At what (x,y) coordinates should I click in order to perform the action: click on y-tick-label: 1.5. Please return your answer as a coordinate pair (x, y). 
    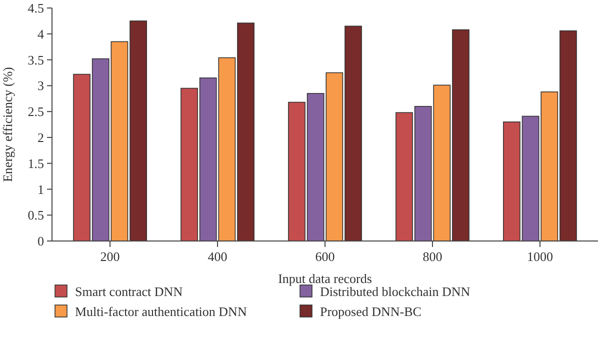
    Looking at the image, I should click on (36, 163).